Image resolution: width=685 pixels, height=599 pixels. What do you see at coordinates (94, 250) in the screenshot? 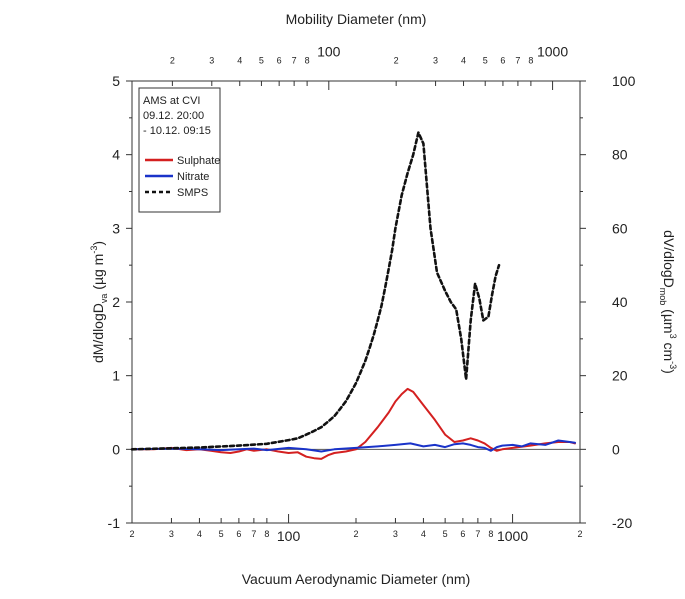
I see `y-axis-title-unit-sup: -3` at bounding box center [94, 250].